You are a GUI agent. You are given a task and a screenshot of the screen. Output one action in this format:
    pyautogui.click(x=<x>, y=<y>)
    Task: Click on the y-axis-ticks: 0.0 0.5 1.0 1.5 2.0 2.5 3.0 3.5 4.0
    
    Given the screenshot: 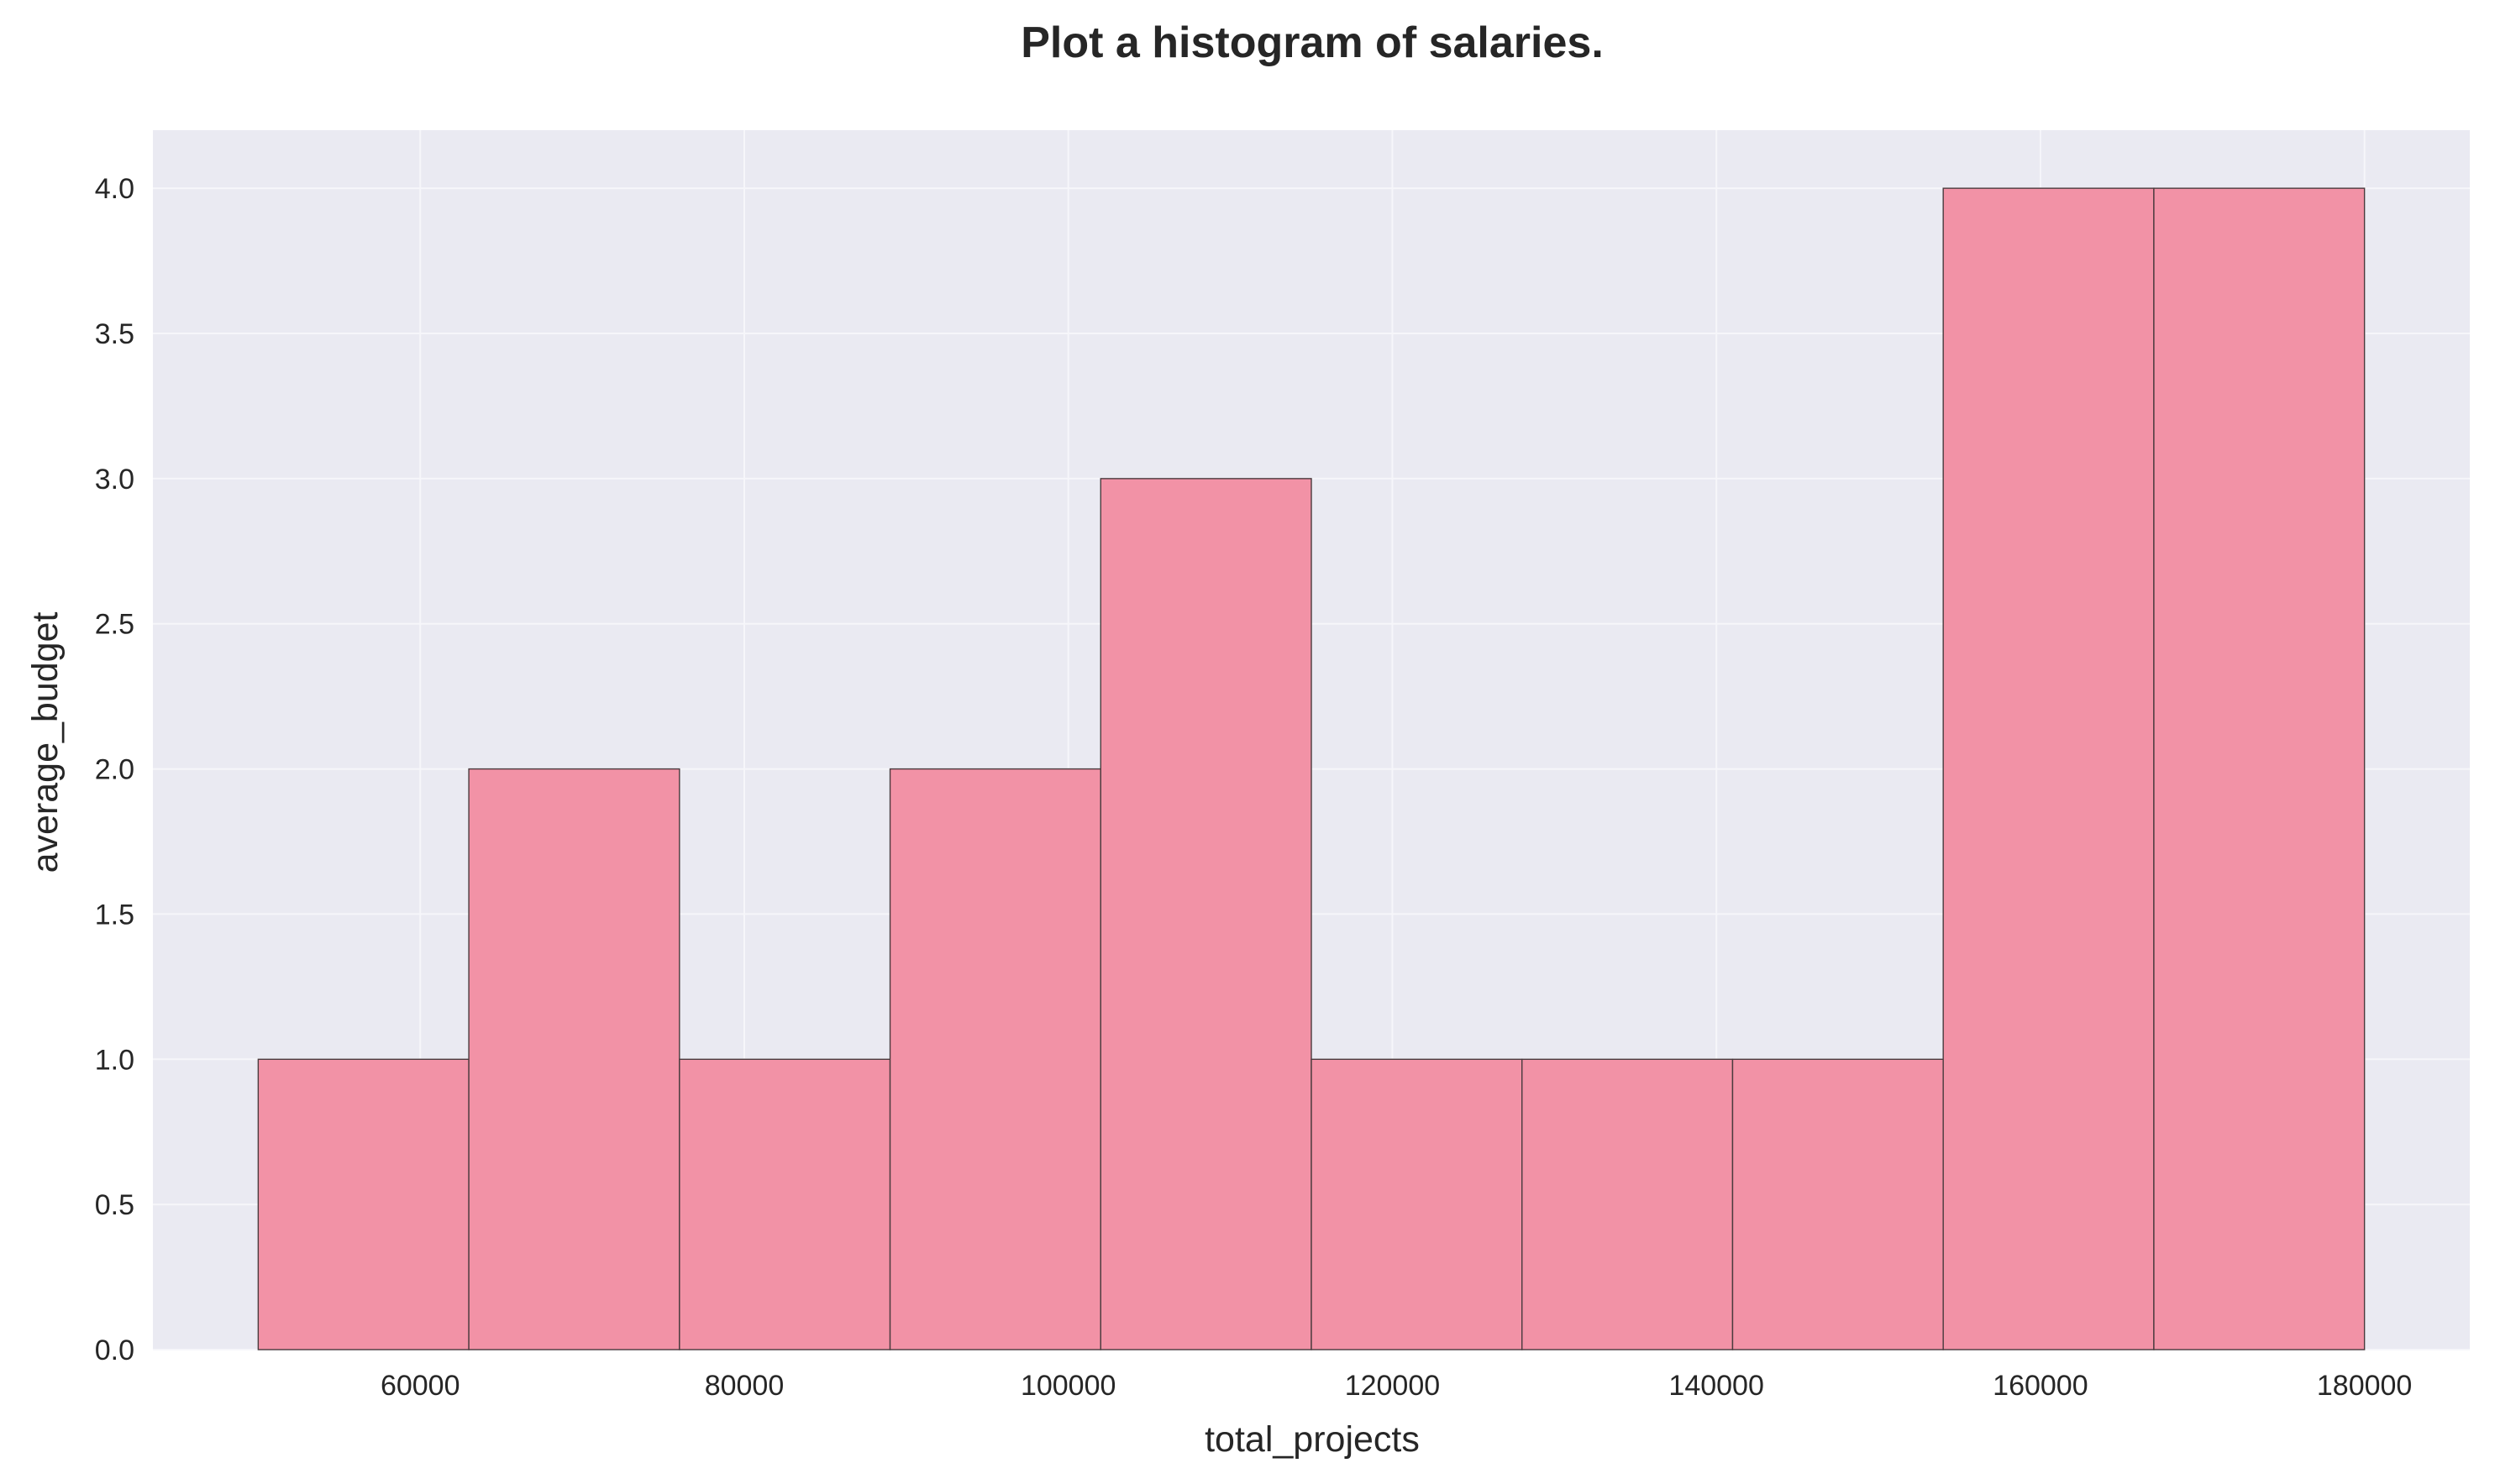 What is the action you would take?
    pyautogui.click(x=114, y=770)
    